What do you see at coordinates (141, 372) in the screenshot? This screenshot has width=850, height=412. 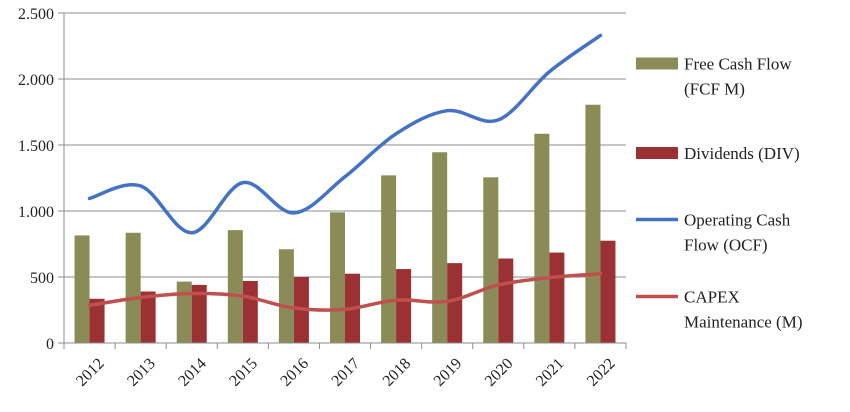 I see `x-tick-label: 2013` at bounding box center [141, 372].